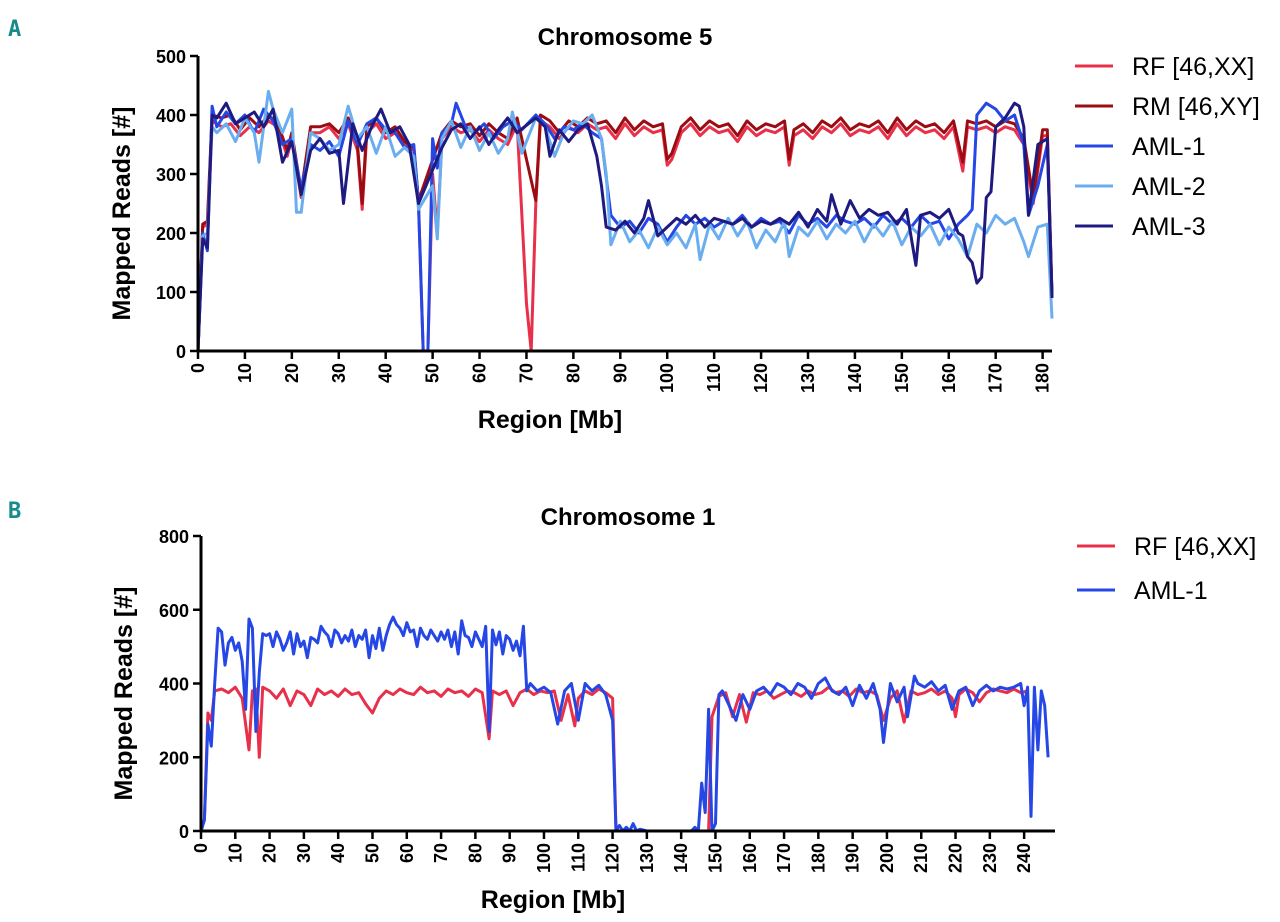 The image size is (1280, 922). Describe the element at coordinates (171, 293) in the screenshot. I see `y-tick-label: 100` at that location.